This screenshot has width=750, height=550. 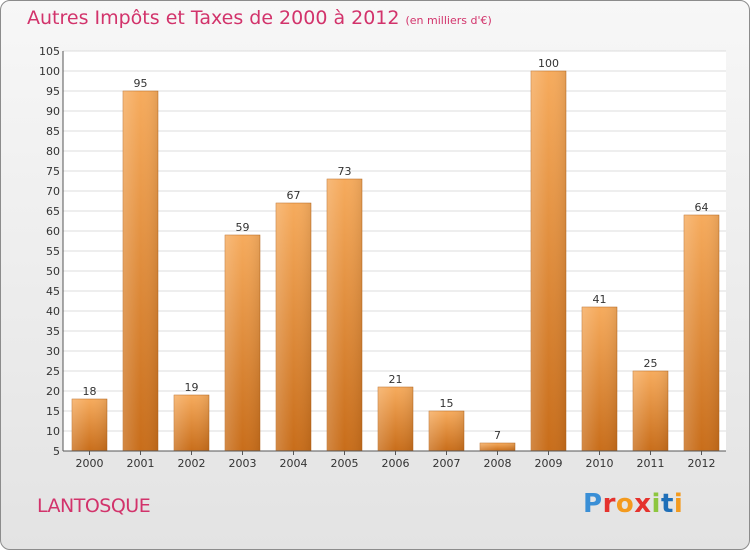 I want to click on bar-shine-2002, so click(x=191, y=423).